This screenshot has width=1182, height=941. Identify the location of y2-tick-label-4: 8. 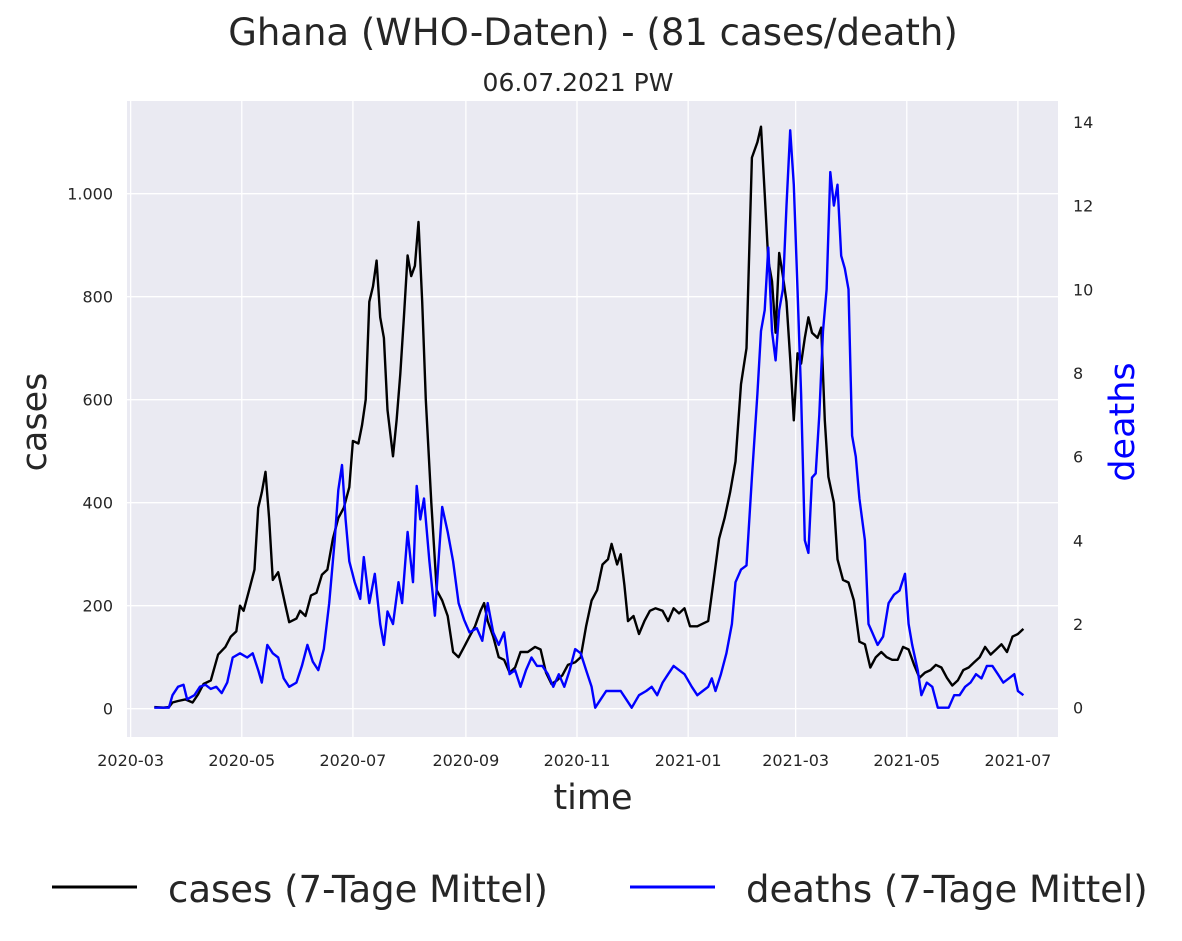
(1078, 373).